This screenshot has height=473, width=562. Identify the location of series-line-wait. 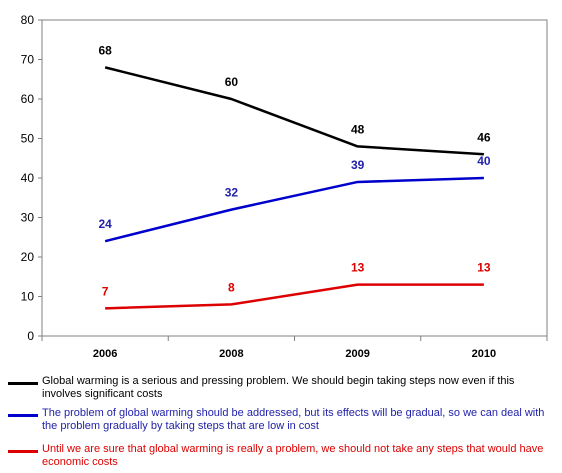
(294, 296).